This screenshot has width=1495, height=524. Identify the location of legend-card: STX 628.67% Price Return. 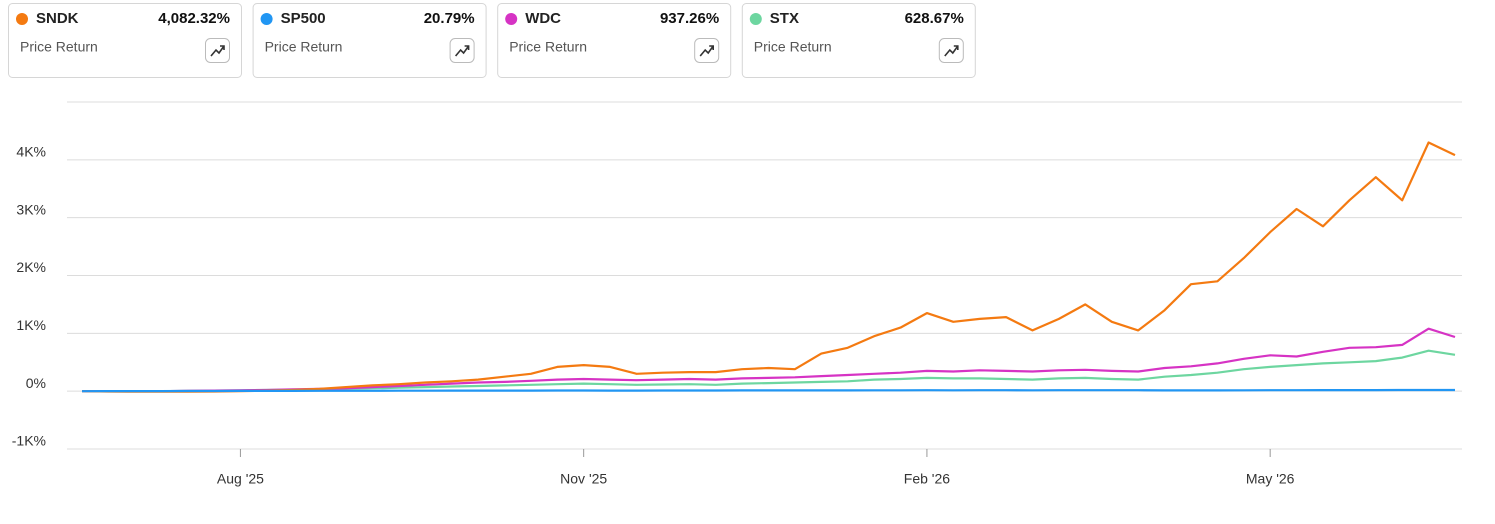
(858, 40).